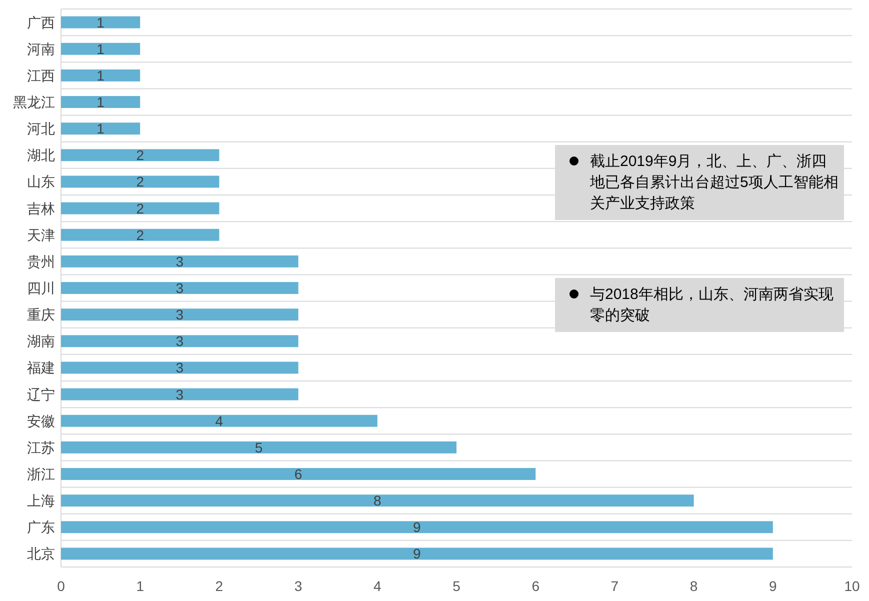 The image size is (869, 601). What do you see at coordinates (41, 22) in the screenshot?
I see `y-tick-label: 广西` at bounding box center [41, 22].